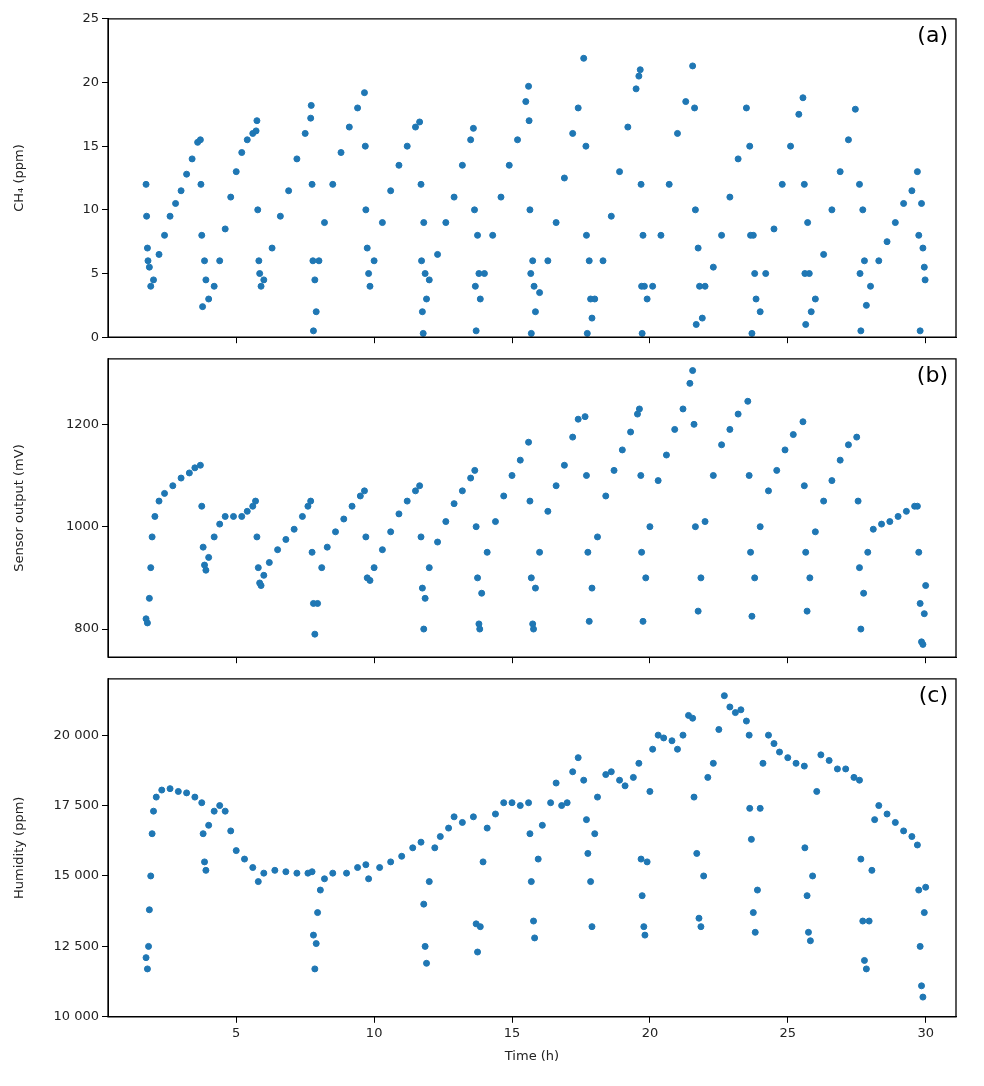 The height and width of the screenshot is (1086, 984). Describe the element at coordinates (933, 694) in the screenshot. I see `annotation: (c)` at that location.